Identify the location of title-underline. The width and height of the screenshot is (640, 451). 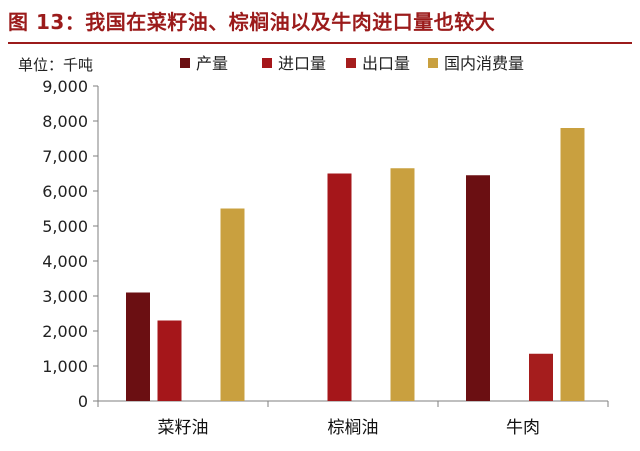
(320, 43).